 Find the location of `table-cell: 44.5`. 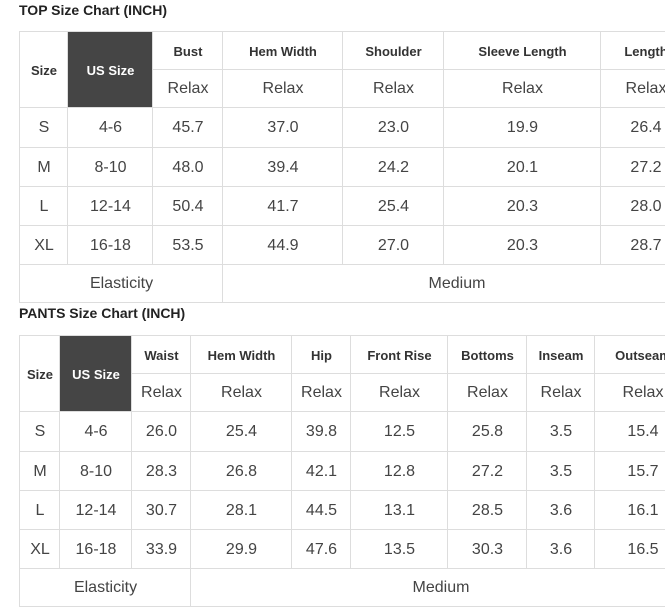

table-cell: 44.5 is located at coordinates (321, 510).